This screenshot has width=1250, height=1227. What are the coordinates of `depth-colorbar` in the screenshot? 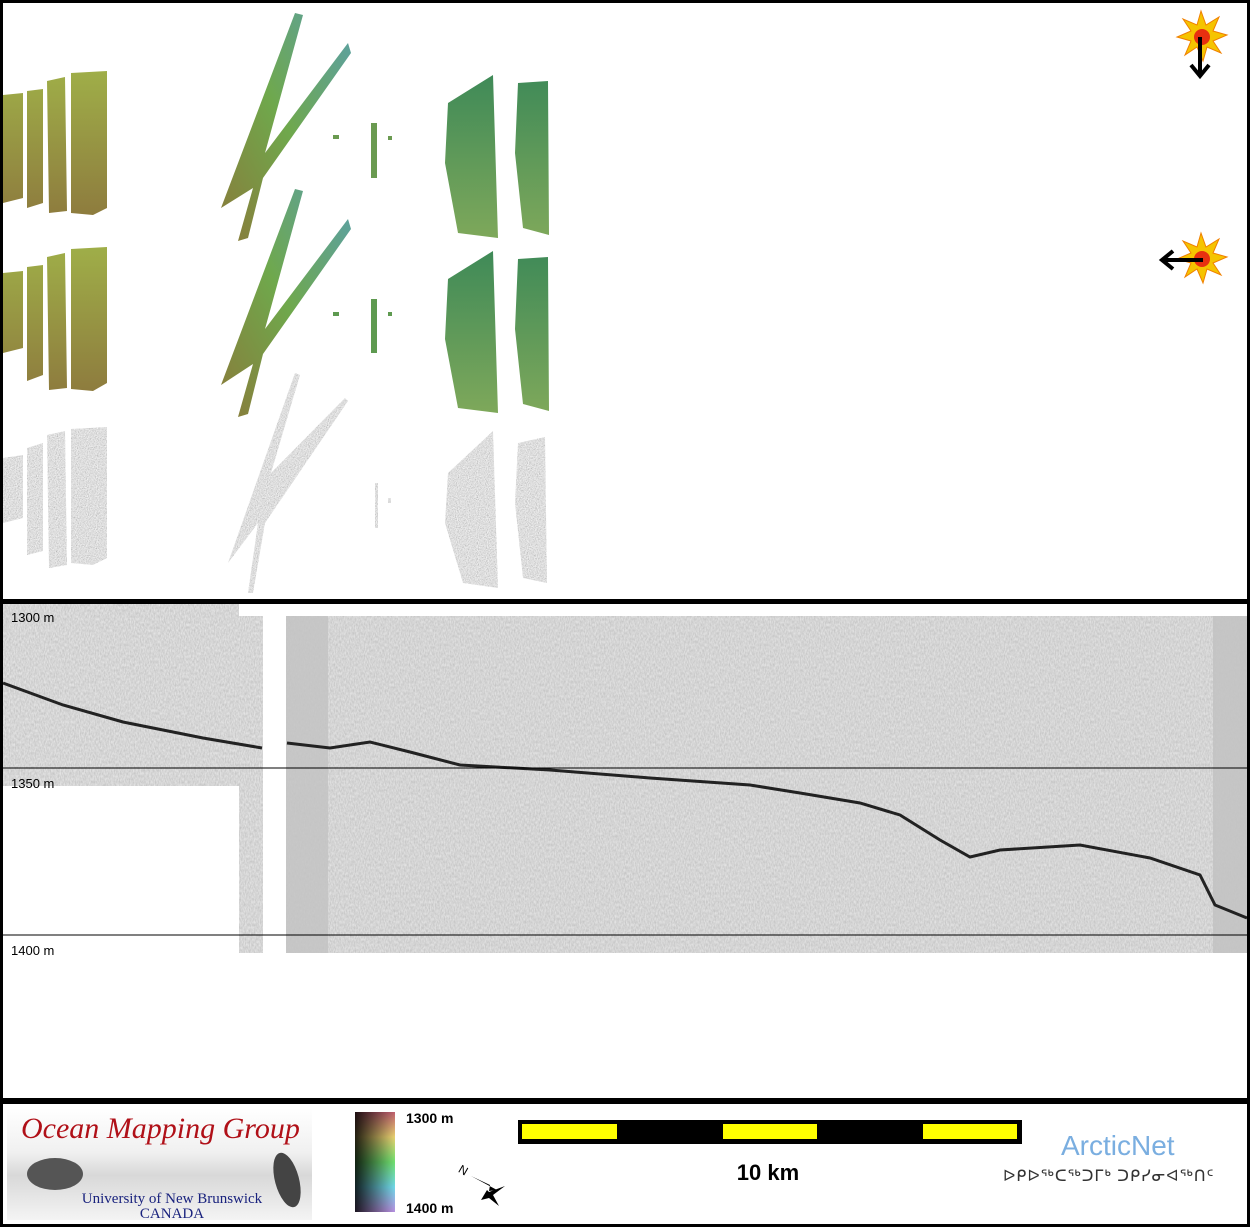 It's located at (375, 1162).